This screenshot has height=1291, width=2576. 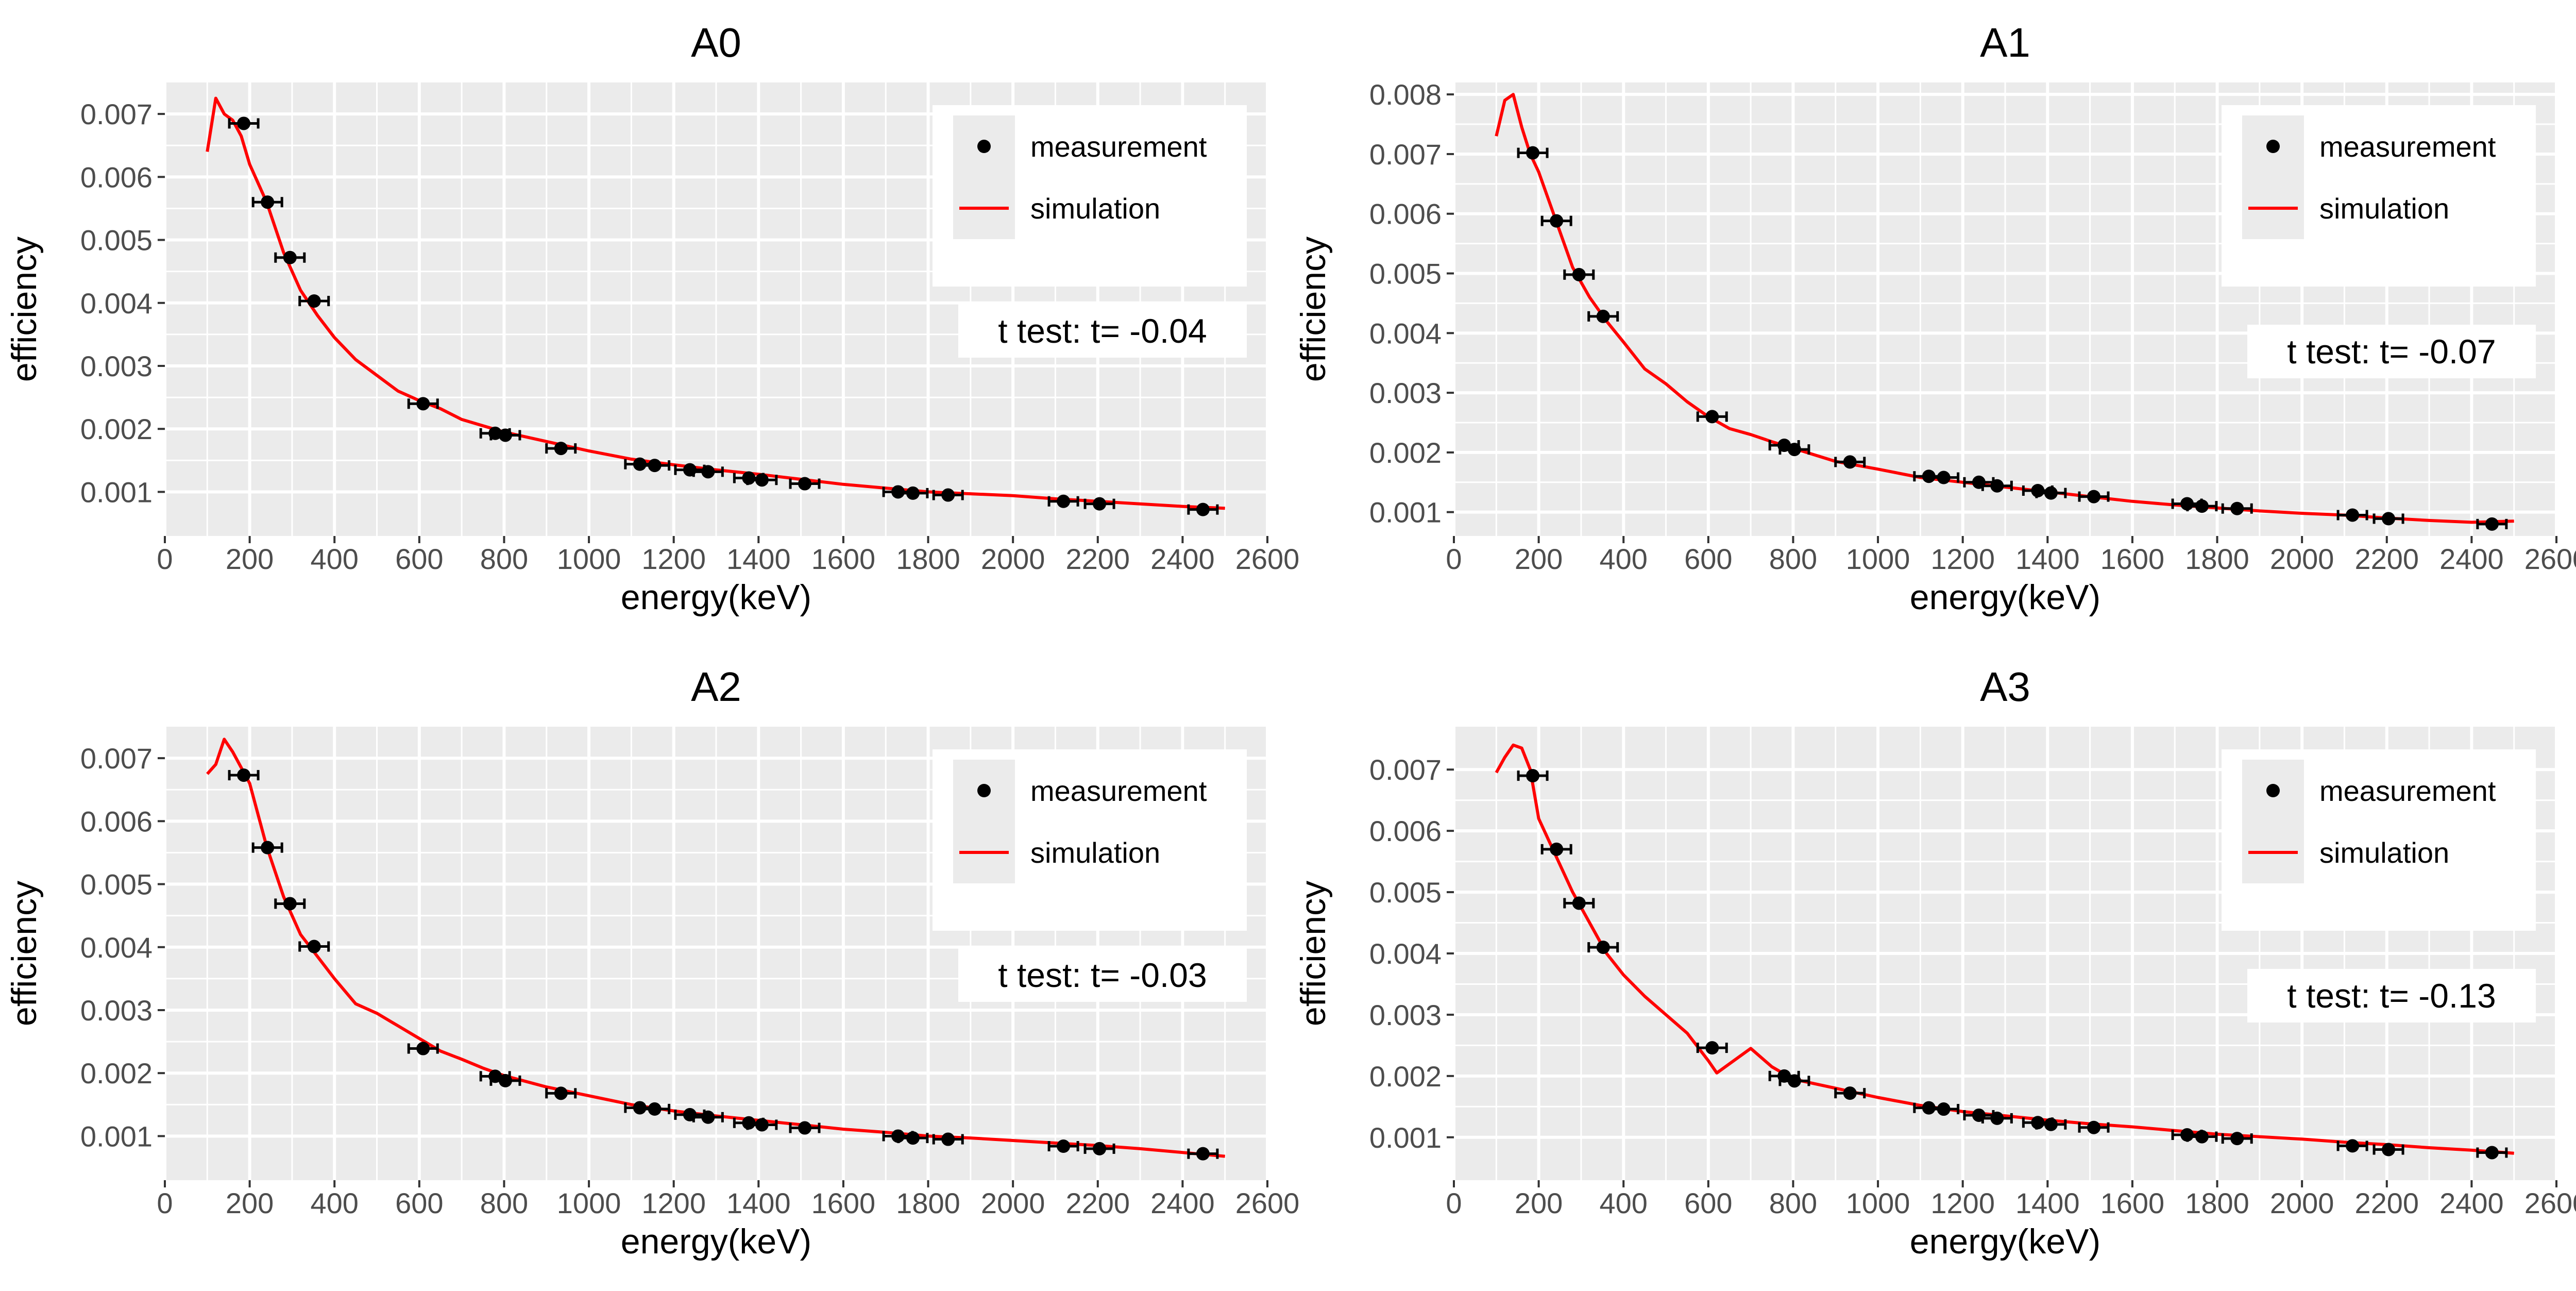 What do you see at coordinates (116, 366) in the screenshot?
I see `y-tick-label: 0.003` at bounding box center [116, 366].